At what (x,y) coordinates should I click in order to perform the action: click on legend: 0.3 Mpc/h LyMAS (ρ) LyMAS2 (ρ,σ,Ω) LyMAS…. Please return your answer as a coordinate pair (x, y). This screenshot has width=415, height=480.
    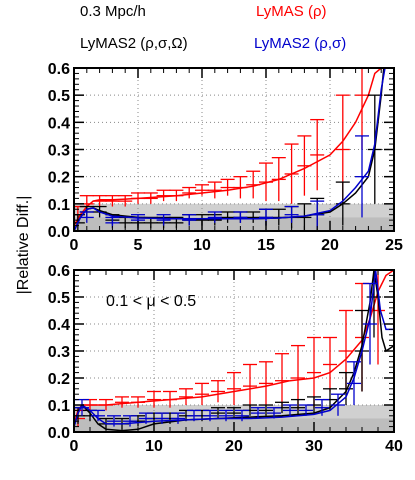
    Looking at the image, I should click on (213, 27).